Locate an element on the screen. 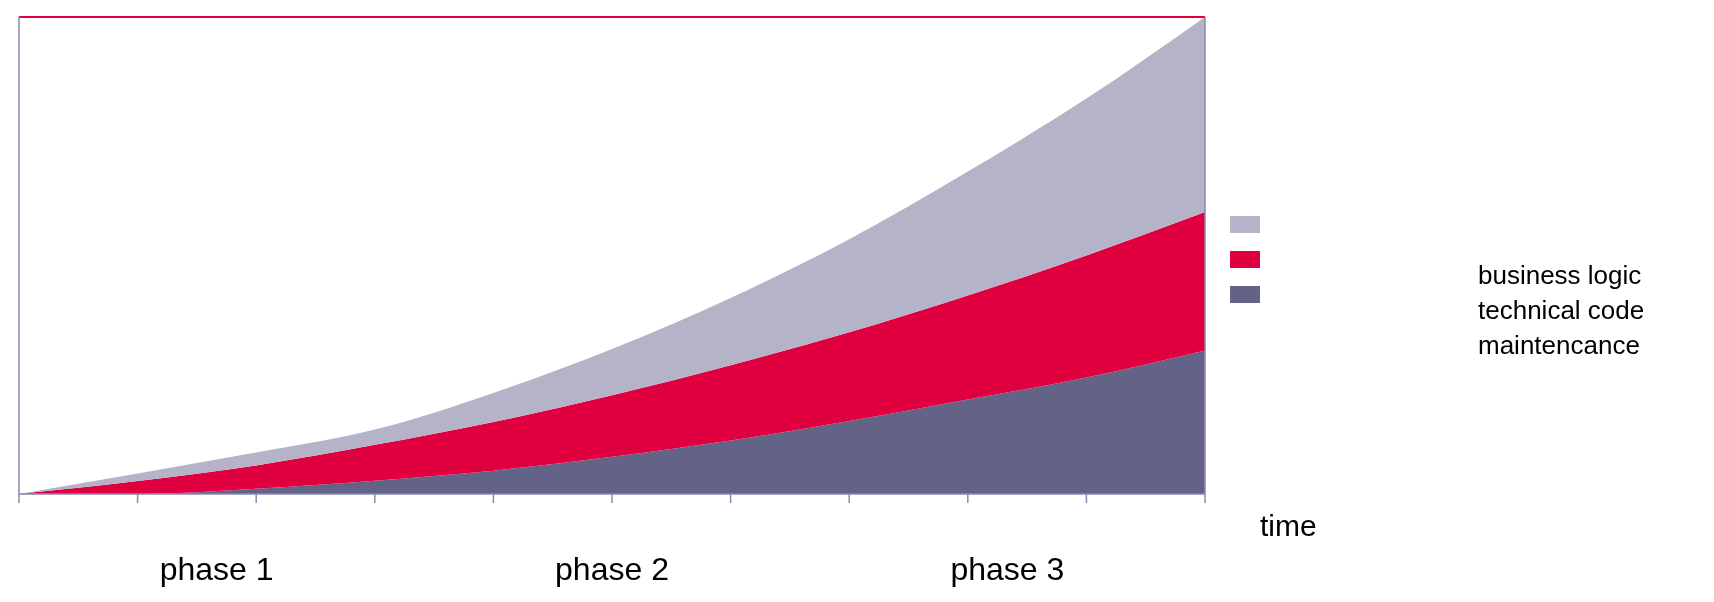  text: technical code is located at coordinates (1561, 310).